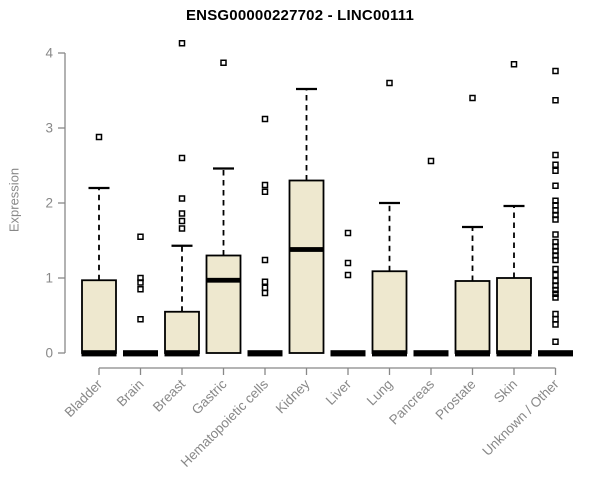 This screenshot has width=600, height=500. Describe the element at coordinates (49, 203) in the screenshot. I see `y-tick-label: 2` at that location.